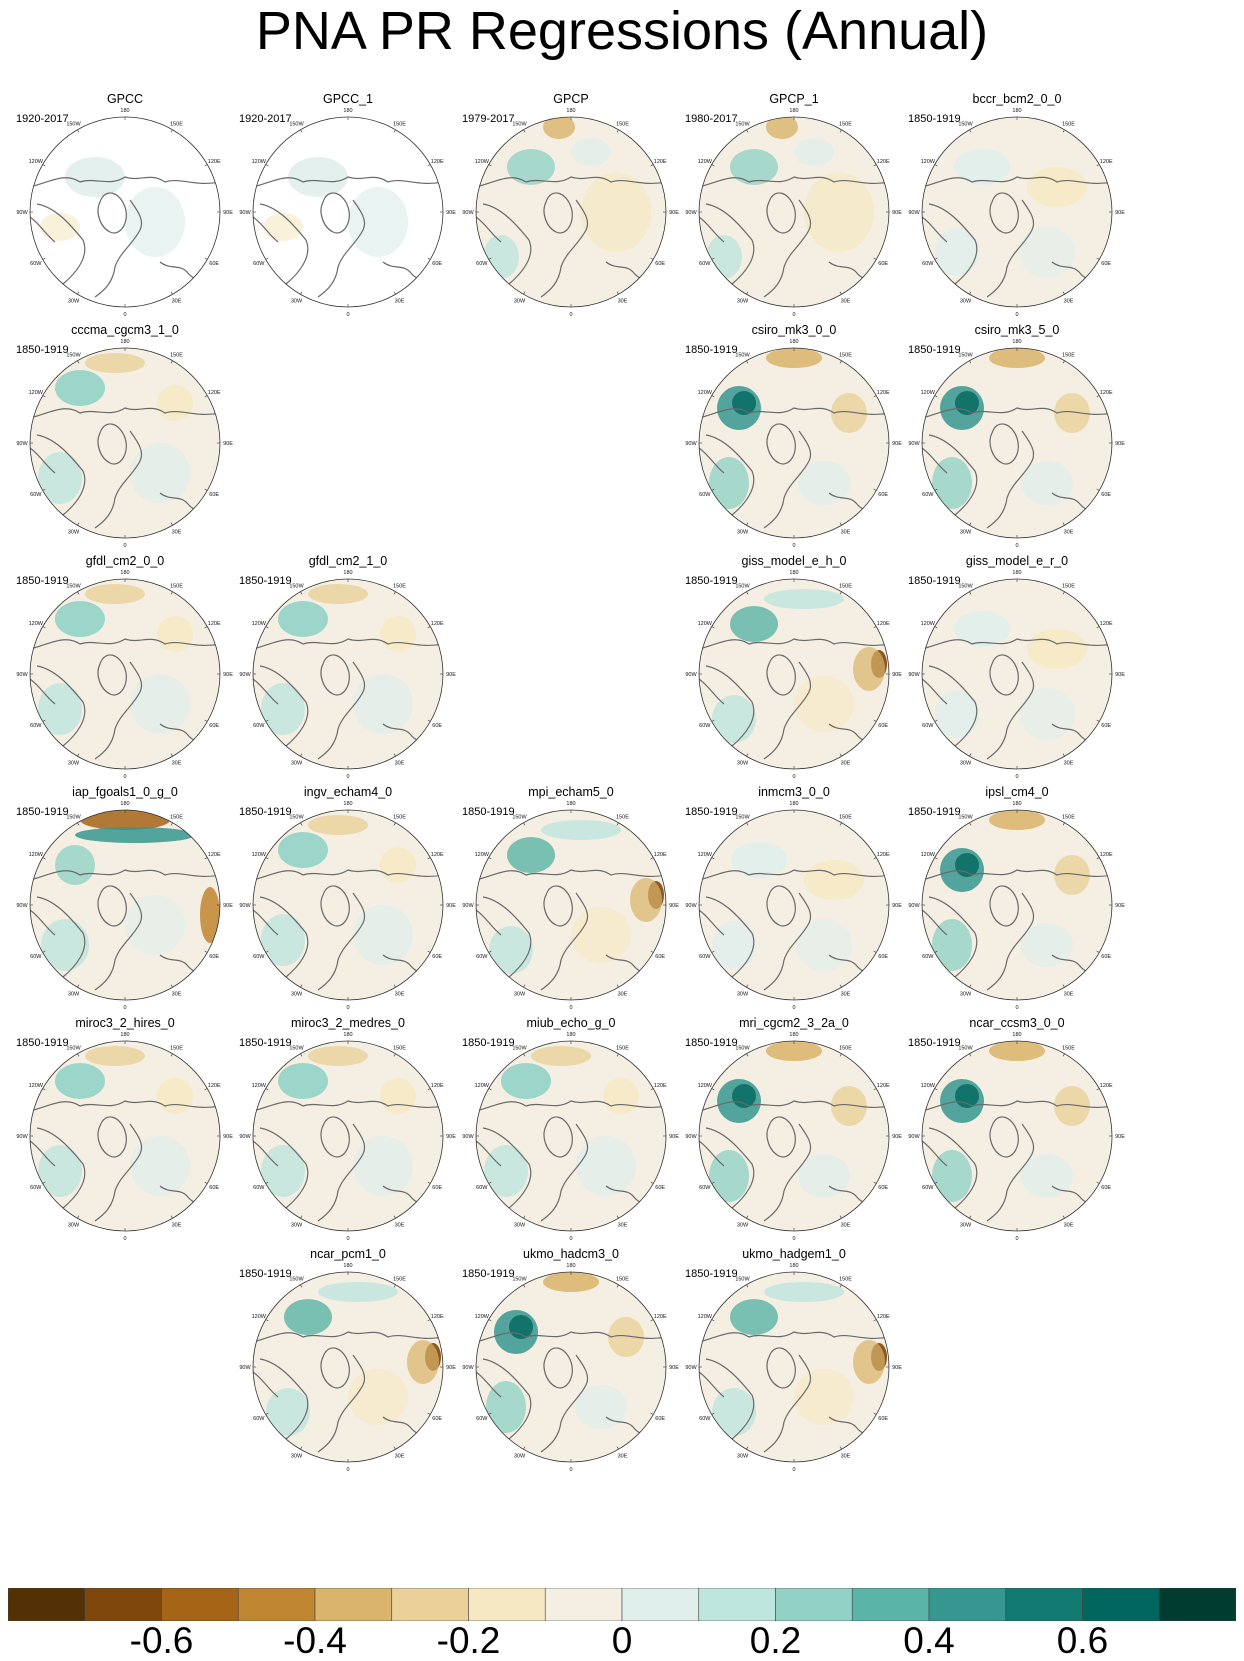 The image size is (1244, 1661). Describe the element at coordinates (571, 1254) in the screenshot. I see `panel-title: ukmo_hadcm3_0` at that location.